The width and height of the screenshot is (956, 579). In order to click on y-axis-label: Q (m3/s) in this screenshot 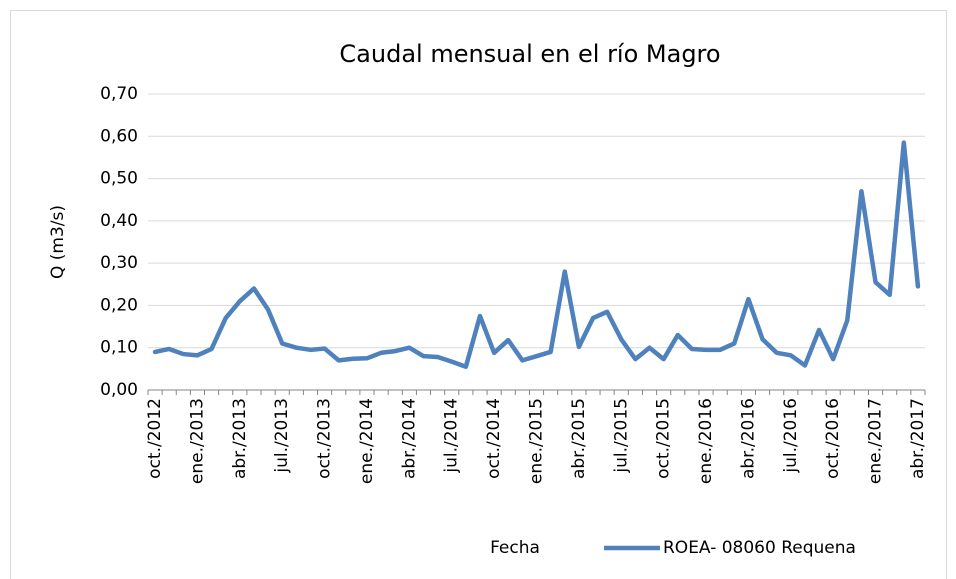, I will do `click(58, 242)`.